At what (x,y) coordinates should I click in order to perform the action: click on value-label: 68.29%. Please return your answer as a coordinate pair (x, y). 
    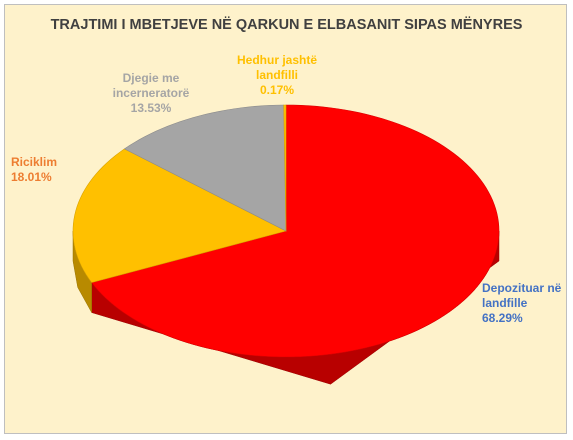
    Looking at the image, I should click on (502, 318).